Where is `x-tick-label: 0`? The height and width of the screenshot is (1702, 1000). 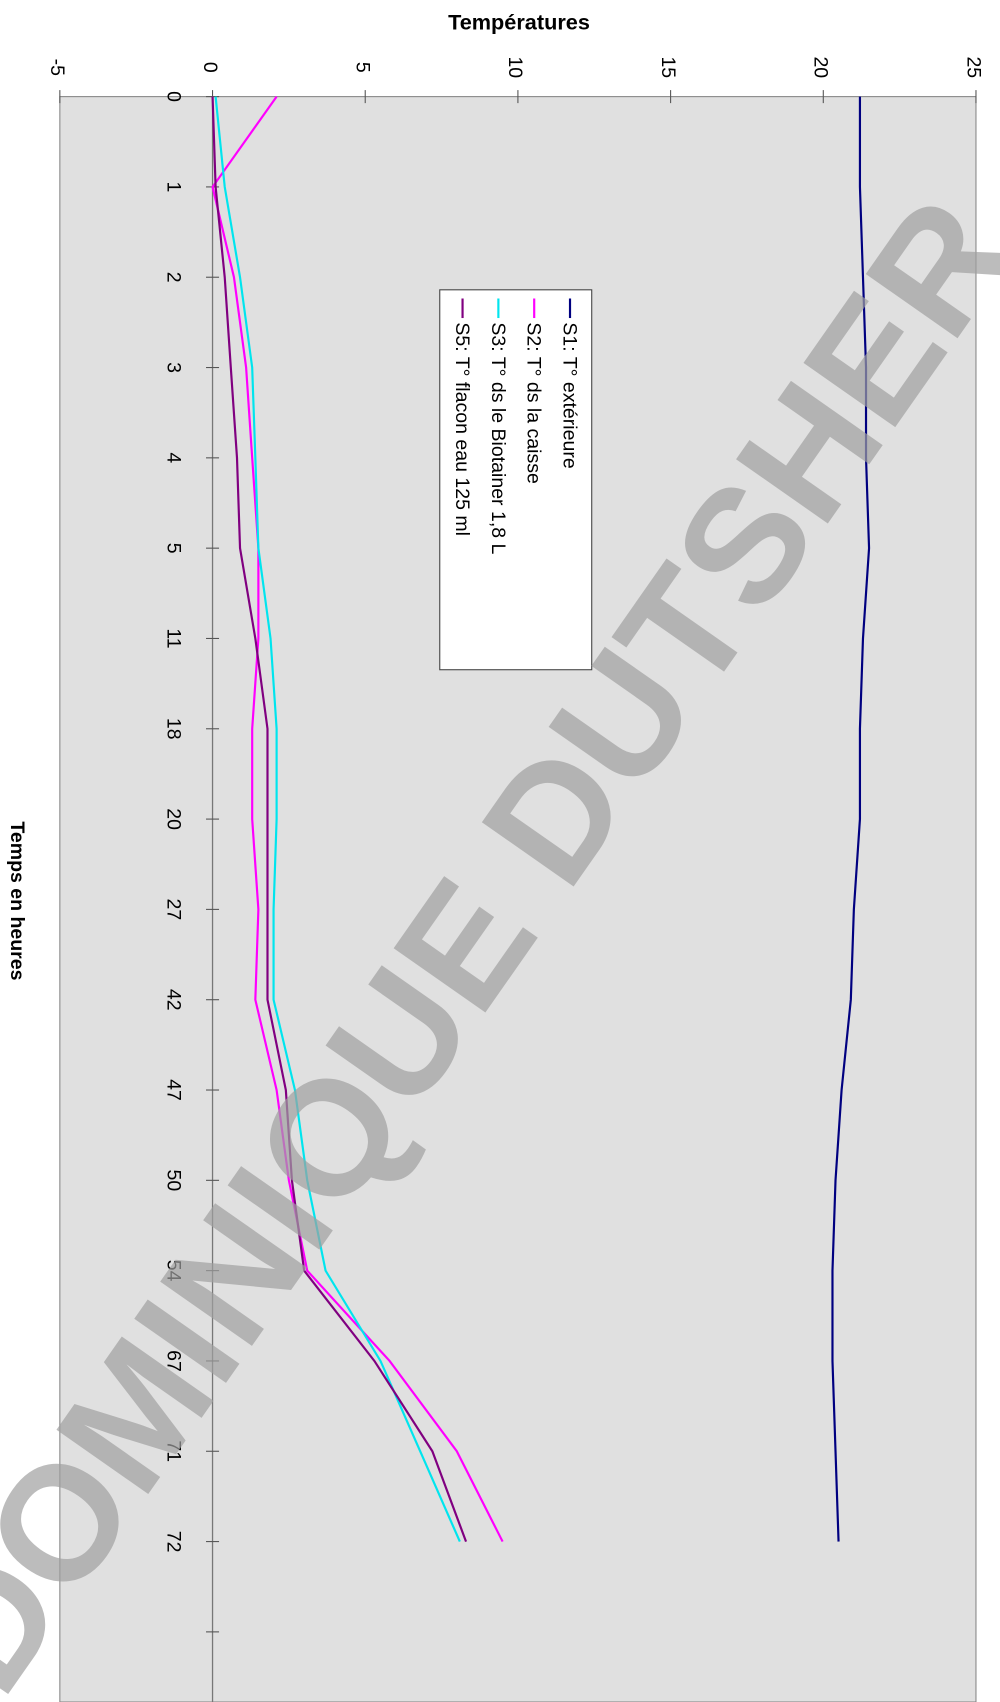
x-tick-label: 0 is located at coordinates (210, 67).